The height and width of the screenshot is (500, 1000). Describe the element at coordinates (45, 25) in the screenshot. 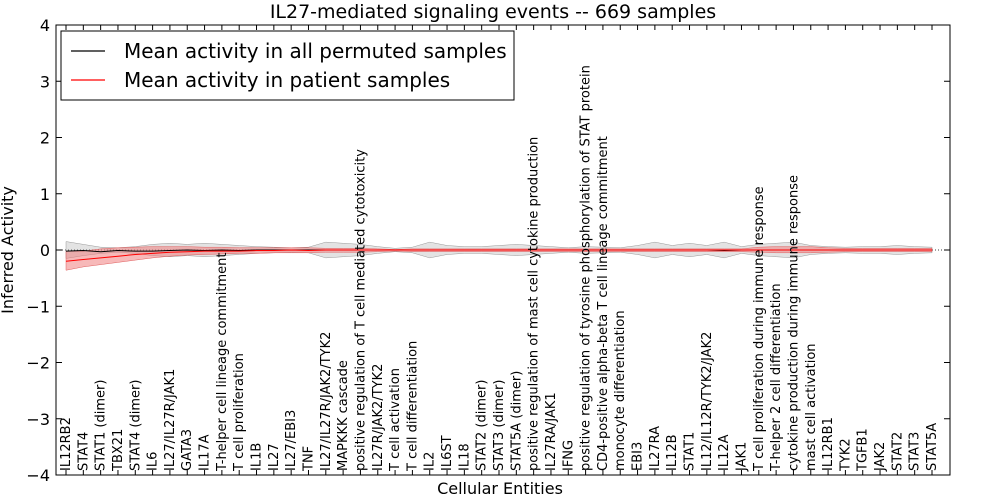

I see `y-tick-label: 4` at that location.